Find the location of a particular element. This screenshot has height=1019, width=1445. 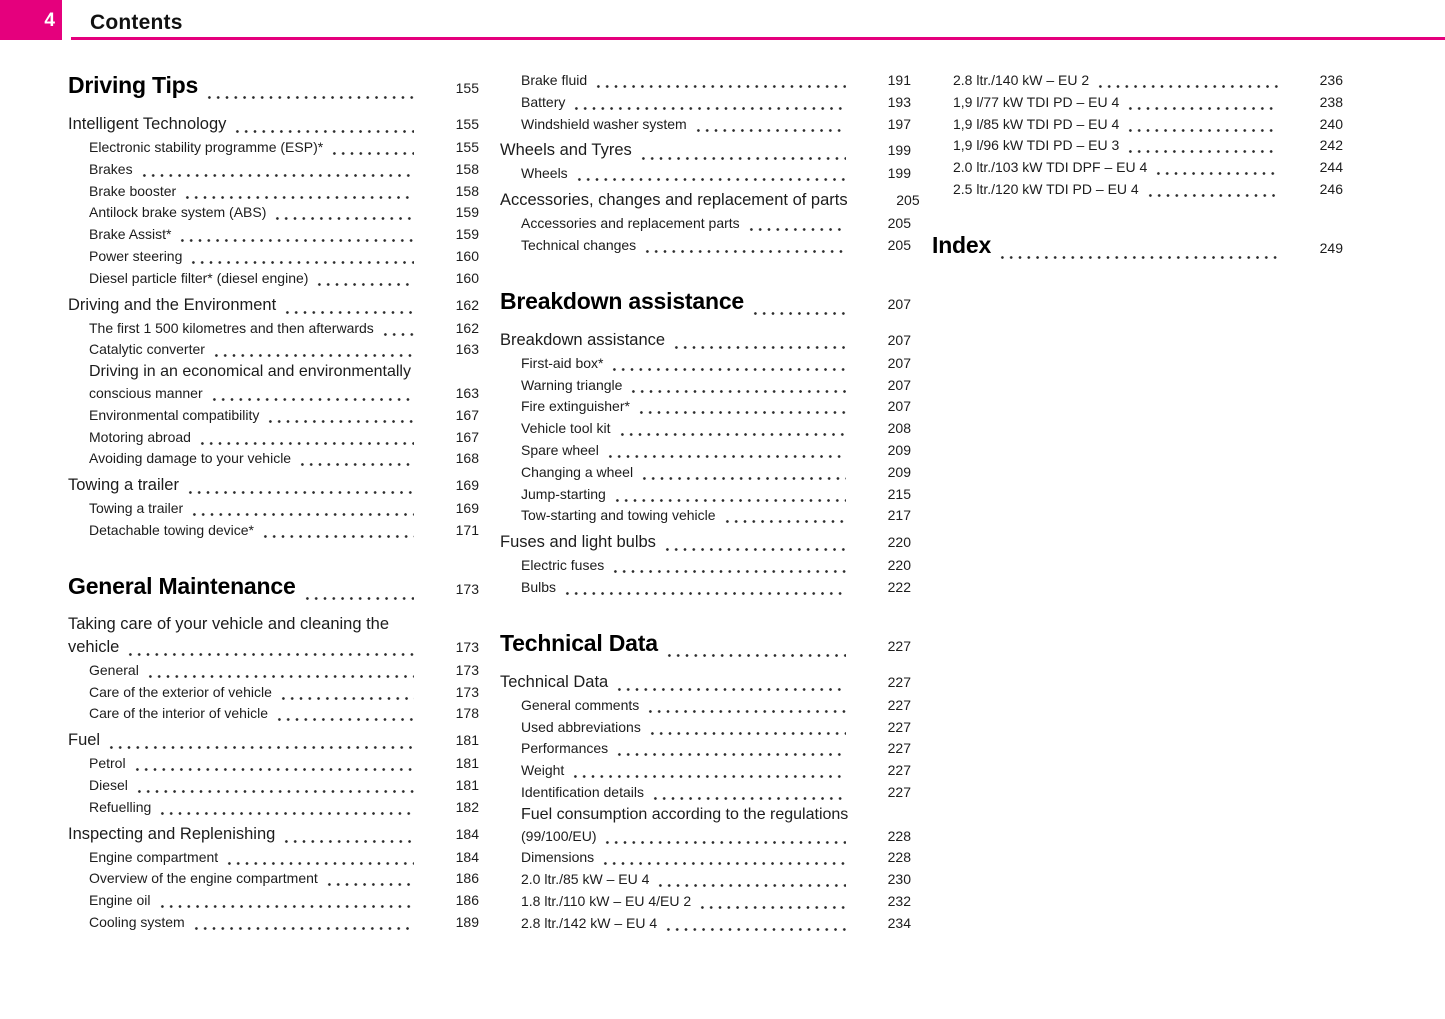

toc-entry-page: 159 is located at coordinates (467, 234).